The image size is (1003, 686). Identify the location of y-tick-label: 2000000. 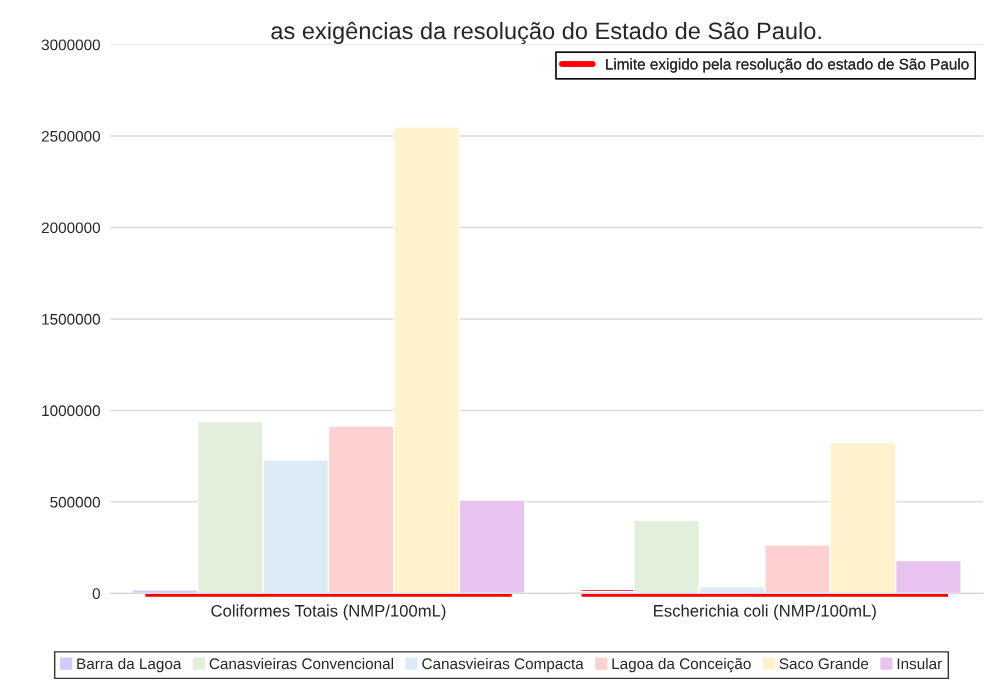
(71, 228).